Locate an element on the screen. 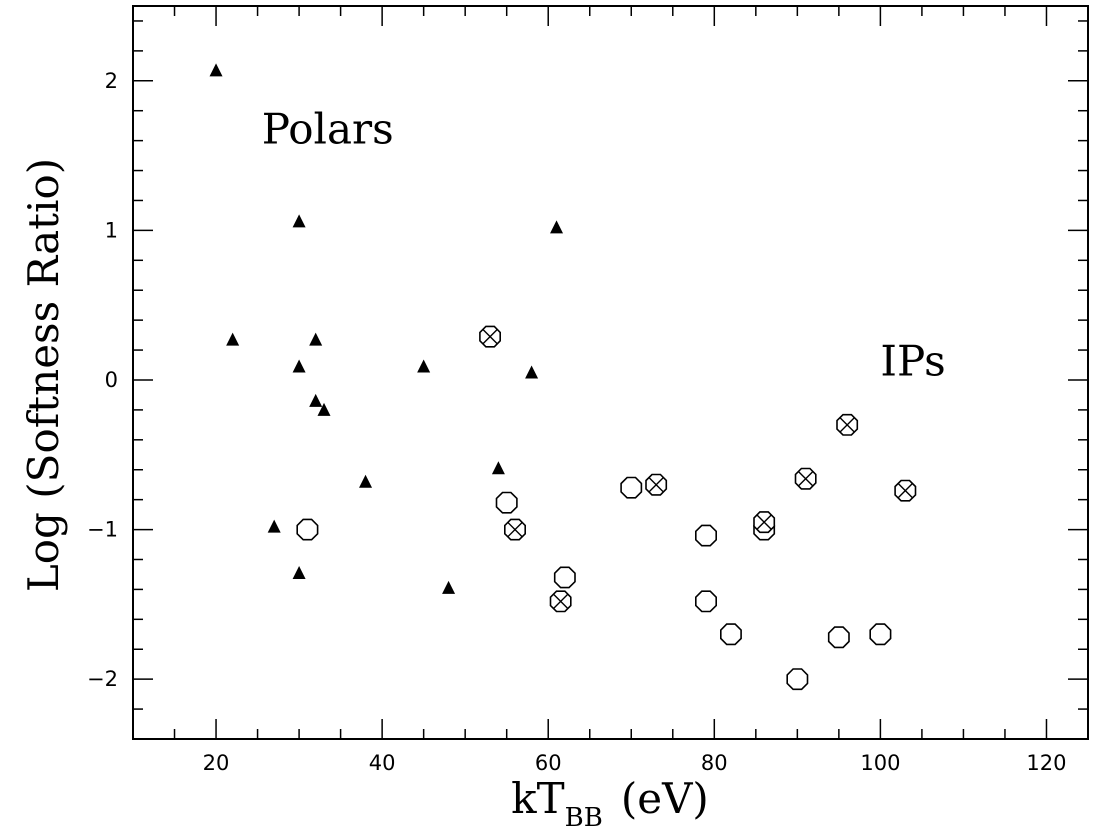 This screenshot has width=1118, height=833. annotation-ips: IPs is located at coordinates (912, 360).